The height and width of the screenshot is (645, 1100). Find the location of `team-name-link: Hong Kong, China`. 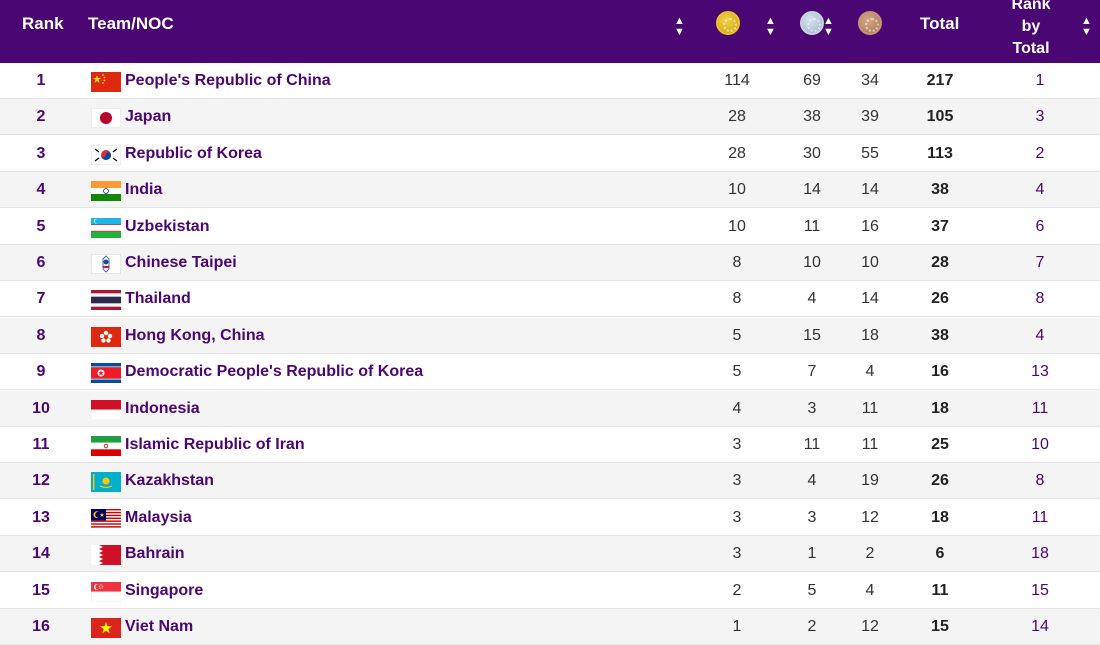

team-name-link: Hong Kong, China is located at coordinates (195, 335).